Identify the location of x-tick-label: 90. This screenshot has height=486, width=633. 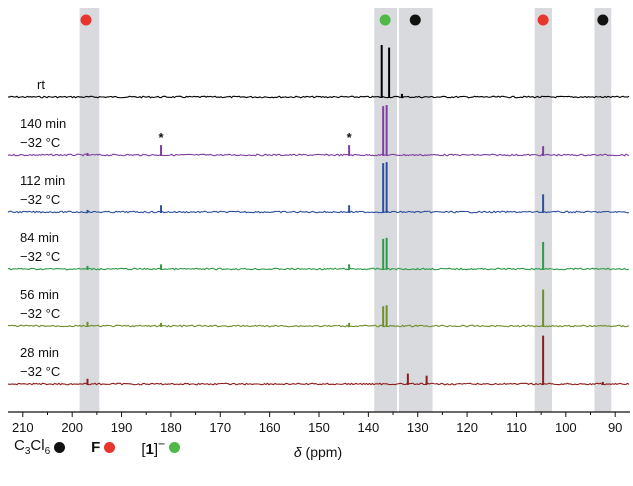
(615, 427).